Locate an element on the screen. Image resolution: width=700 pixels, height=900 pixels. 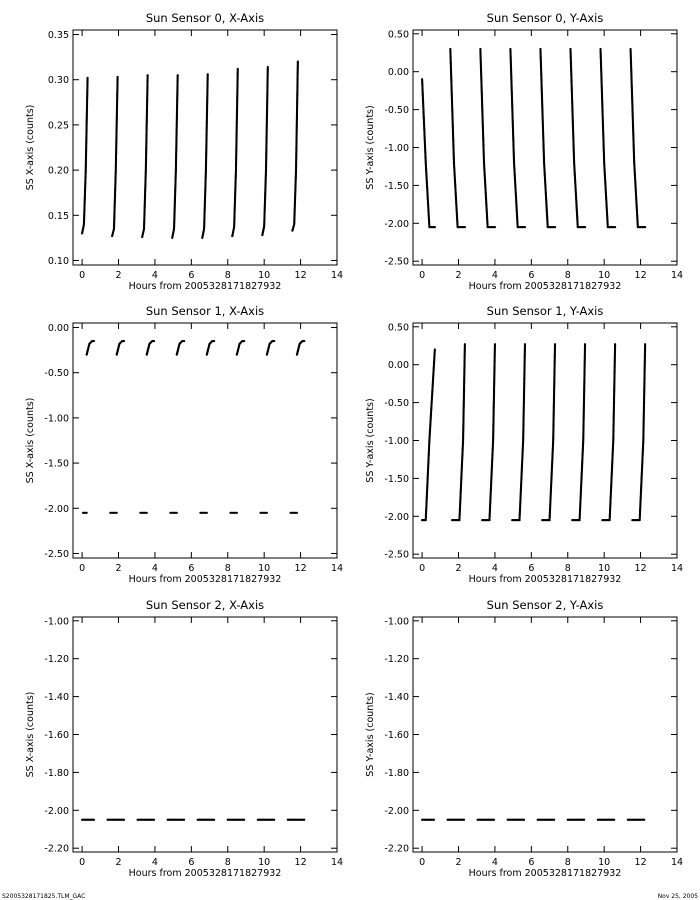
y-tick-label: -1.80 is located at coordinates (396, 773).